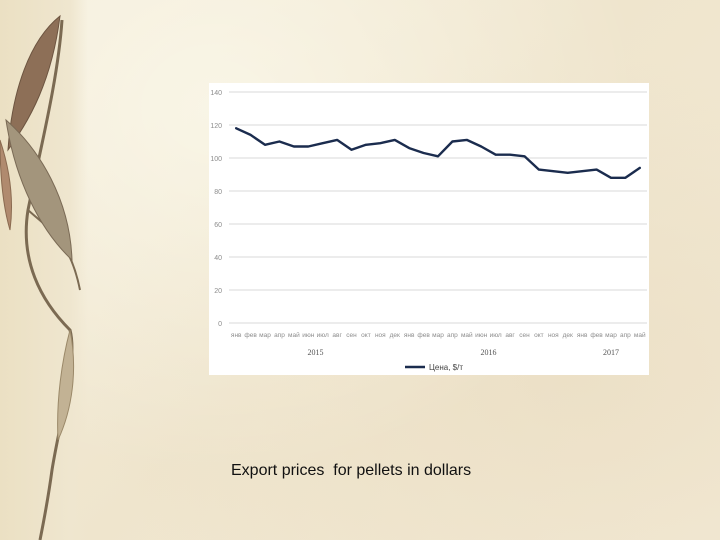 This screenshot has width=720, height=540. What do you see at coordinates (446, 367) in the screenshot?
I see `legend-label: Цена, $/т` at bounding box center [446, 367].